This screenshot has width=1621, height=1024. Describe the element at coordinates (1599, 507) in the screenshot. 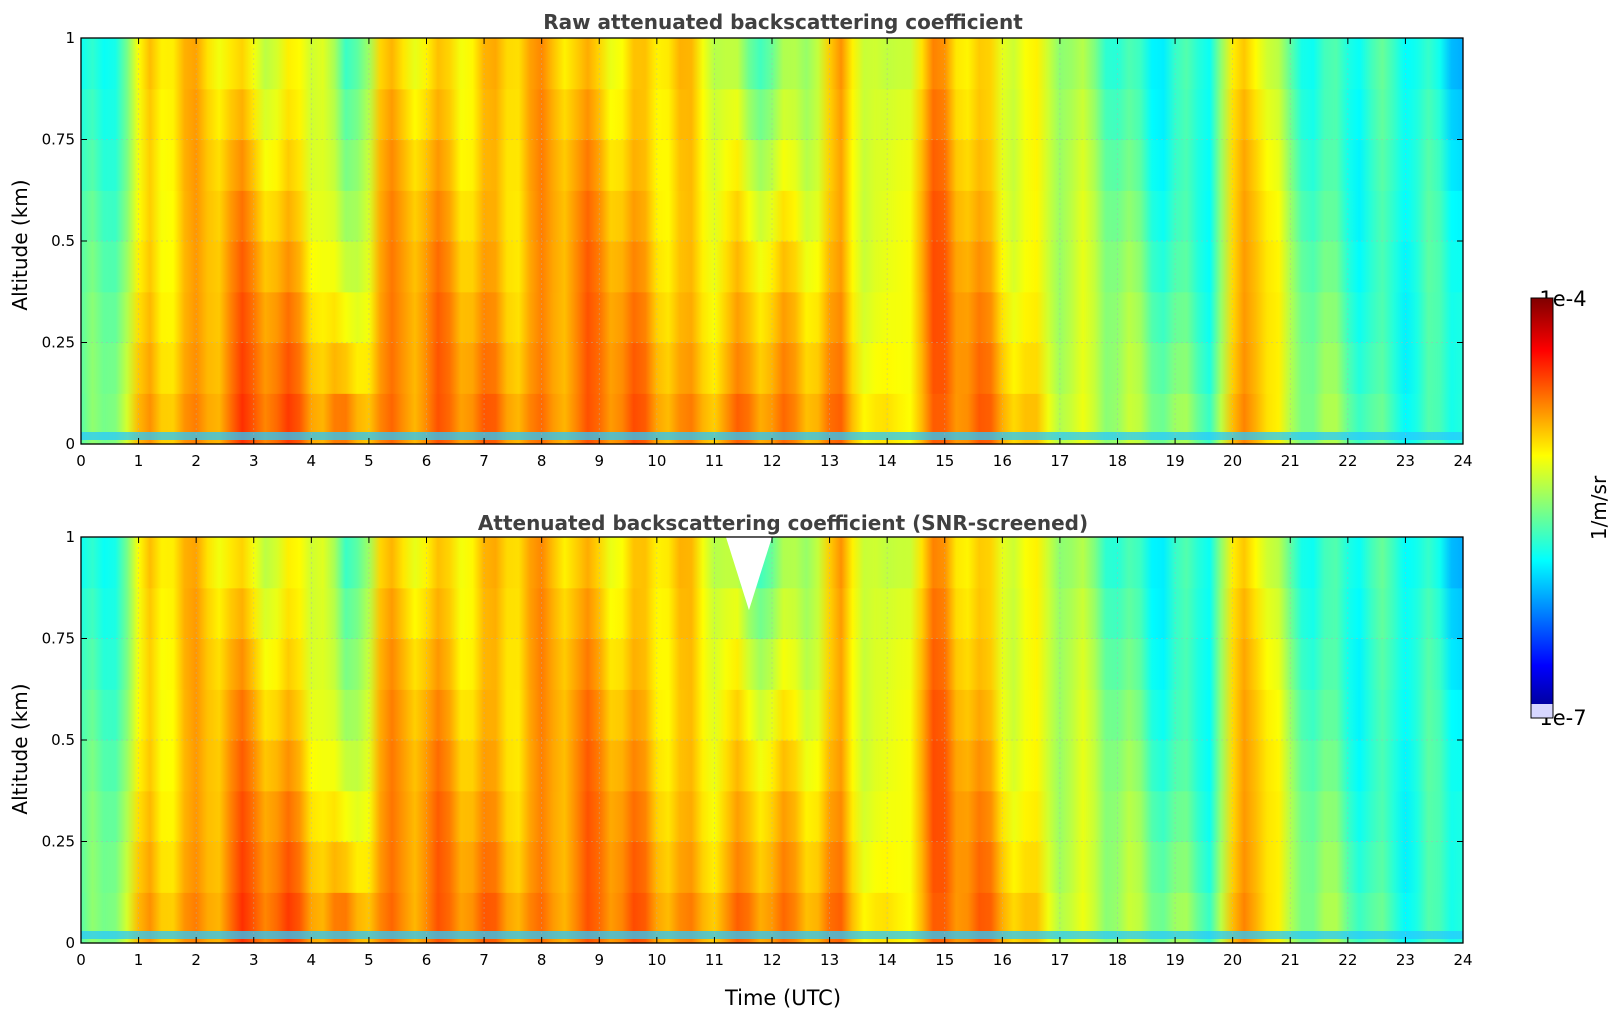

I see `colorbar-unit-label: 1/m/sr` at that location.